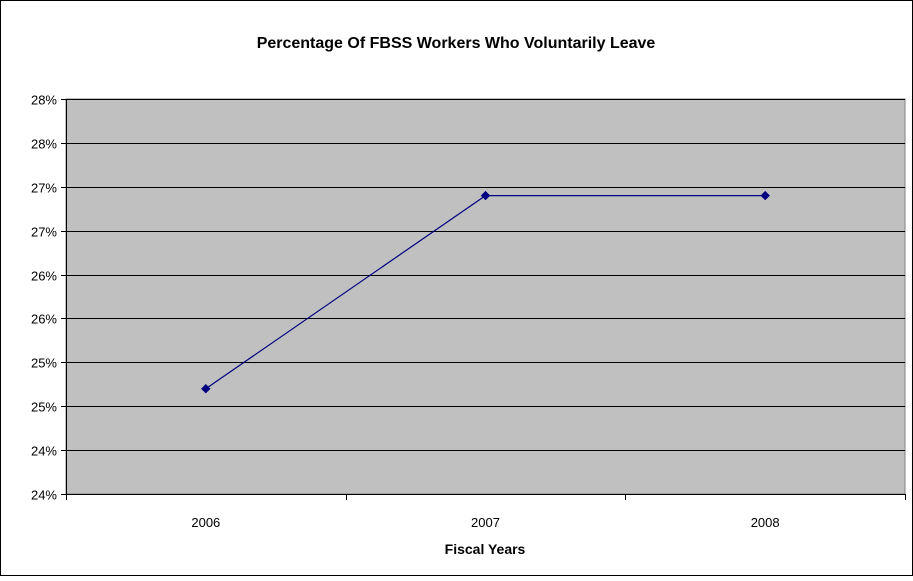  Describe the element at coordinates (206, 388) in the screenshot. I see `data-point-2006` at that location.